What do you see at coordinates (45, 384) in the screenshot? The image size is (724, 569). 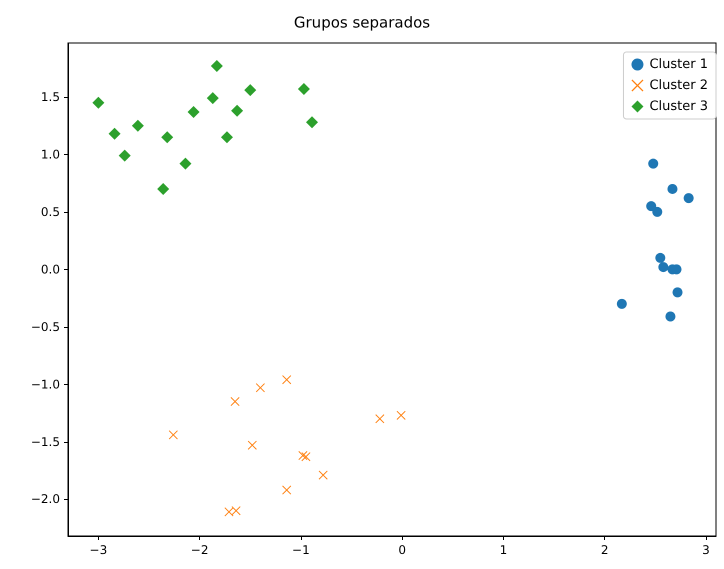 I see `y-tick-label: −1.0` at bounding box center [45, 384].